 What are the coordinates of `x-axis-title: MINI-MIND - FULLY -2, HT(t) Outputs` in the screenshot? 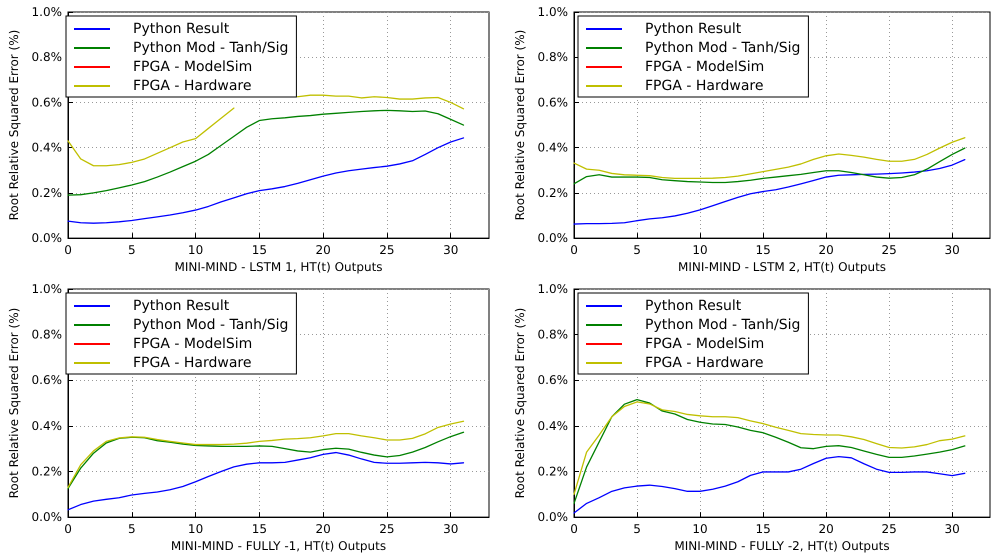 It's located at (782, 546).